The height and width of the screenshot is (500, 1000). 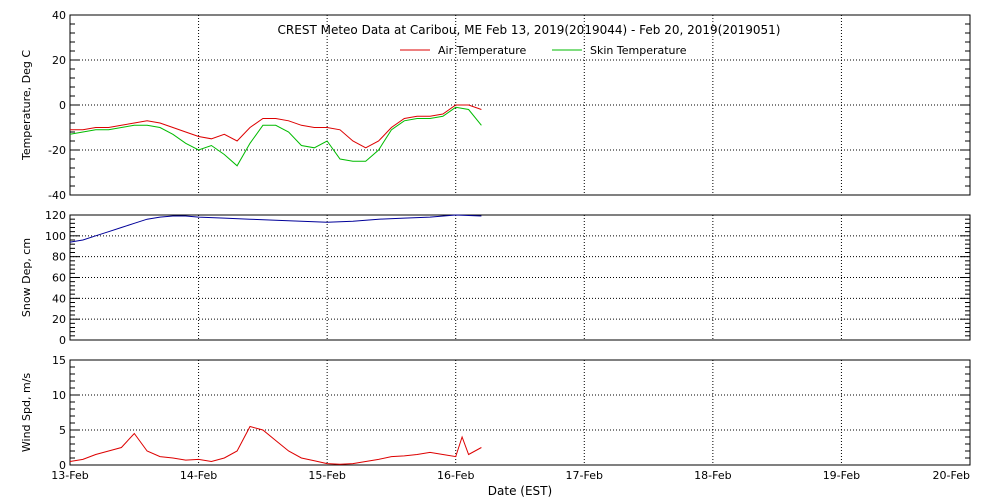 I want to click on y-tick-label: -20, so click(x=57, y=150).